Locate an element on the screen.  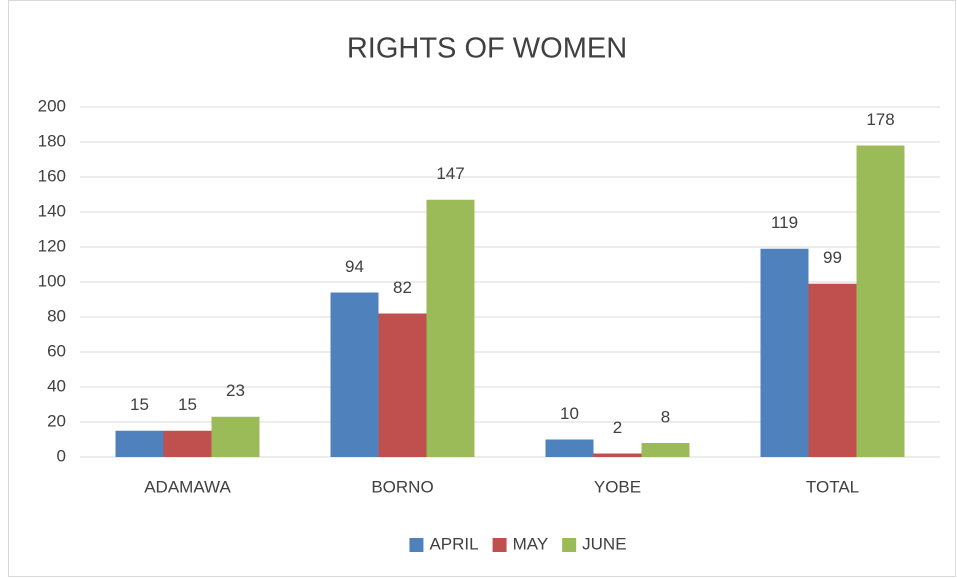
y-tick-label: 160 is located at coordinates (52, 175).